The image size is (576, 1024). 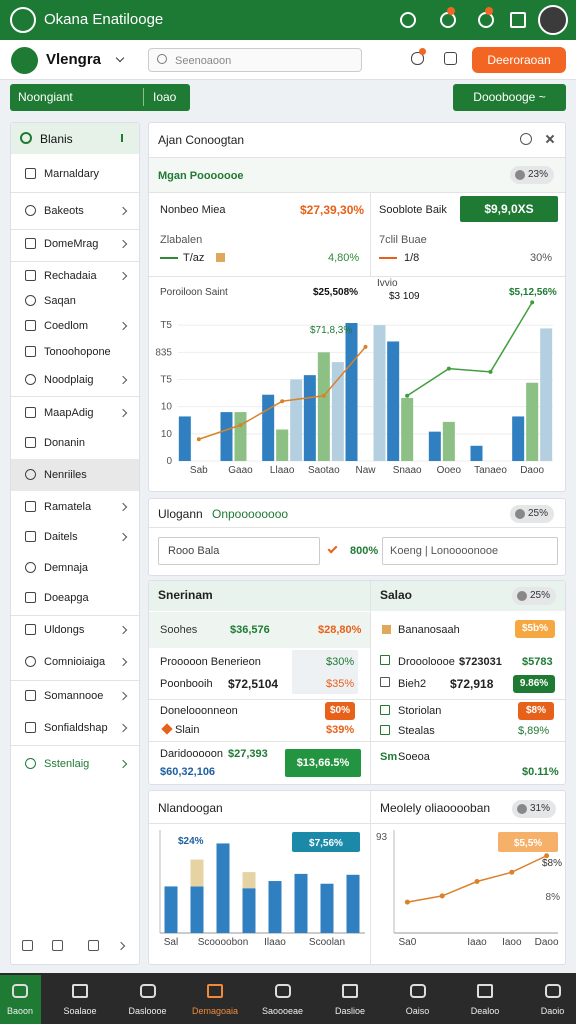 What do you see at coordinates (533, 292) in the screenshot?
I see `annotation: $5,12,56%` at bounding box center [533, 292].